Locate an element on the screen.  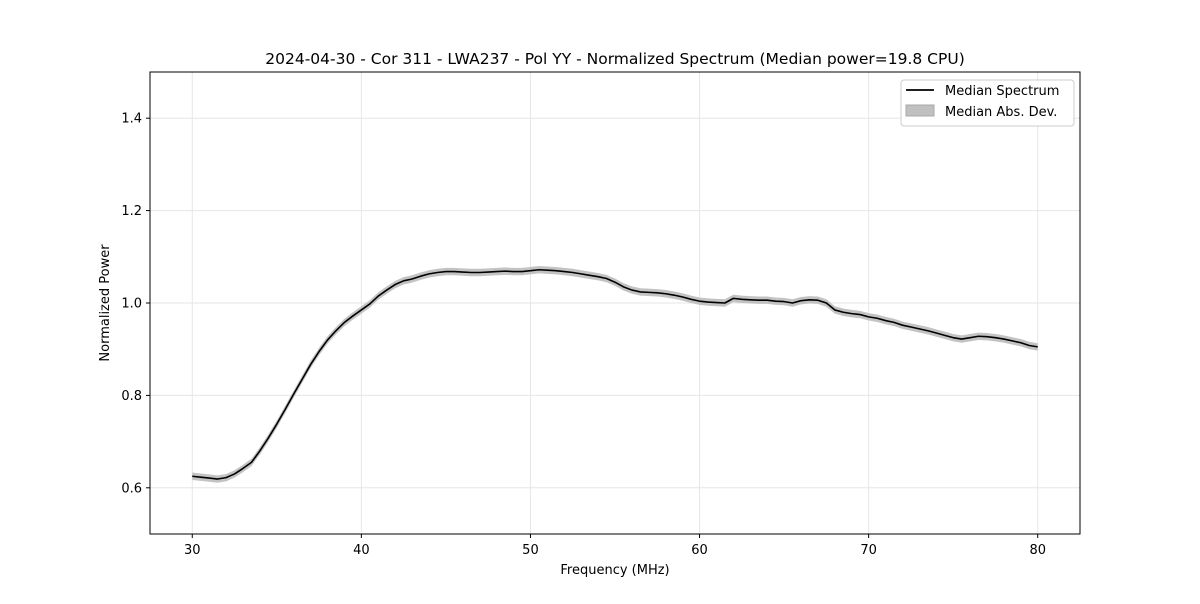
legend-label-mad: Median Abs. Dev. is located at coordinates (1001, 112).